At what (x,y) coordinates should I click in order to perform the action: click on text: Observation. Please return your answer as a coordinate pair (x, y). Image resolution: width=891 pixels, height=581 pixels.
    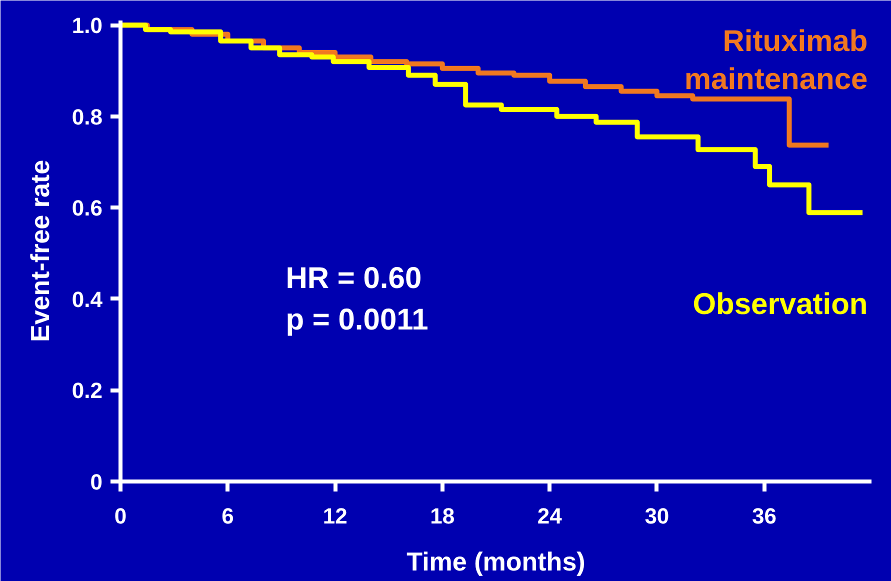
    Looking at the image, I should click on (780, 304).